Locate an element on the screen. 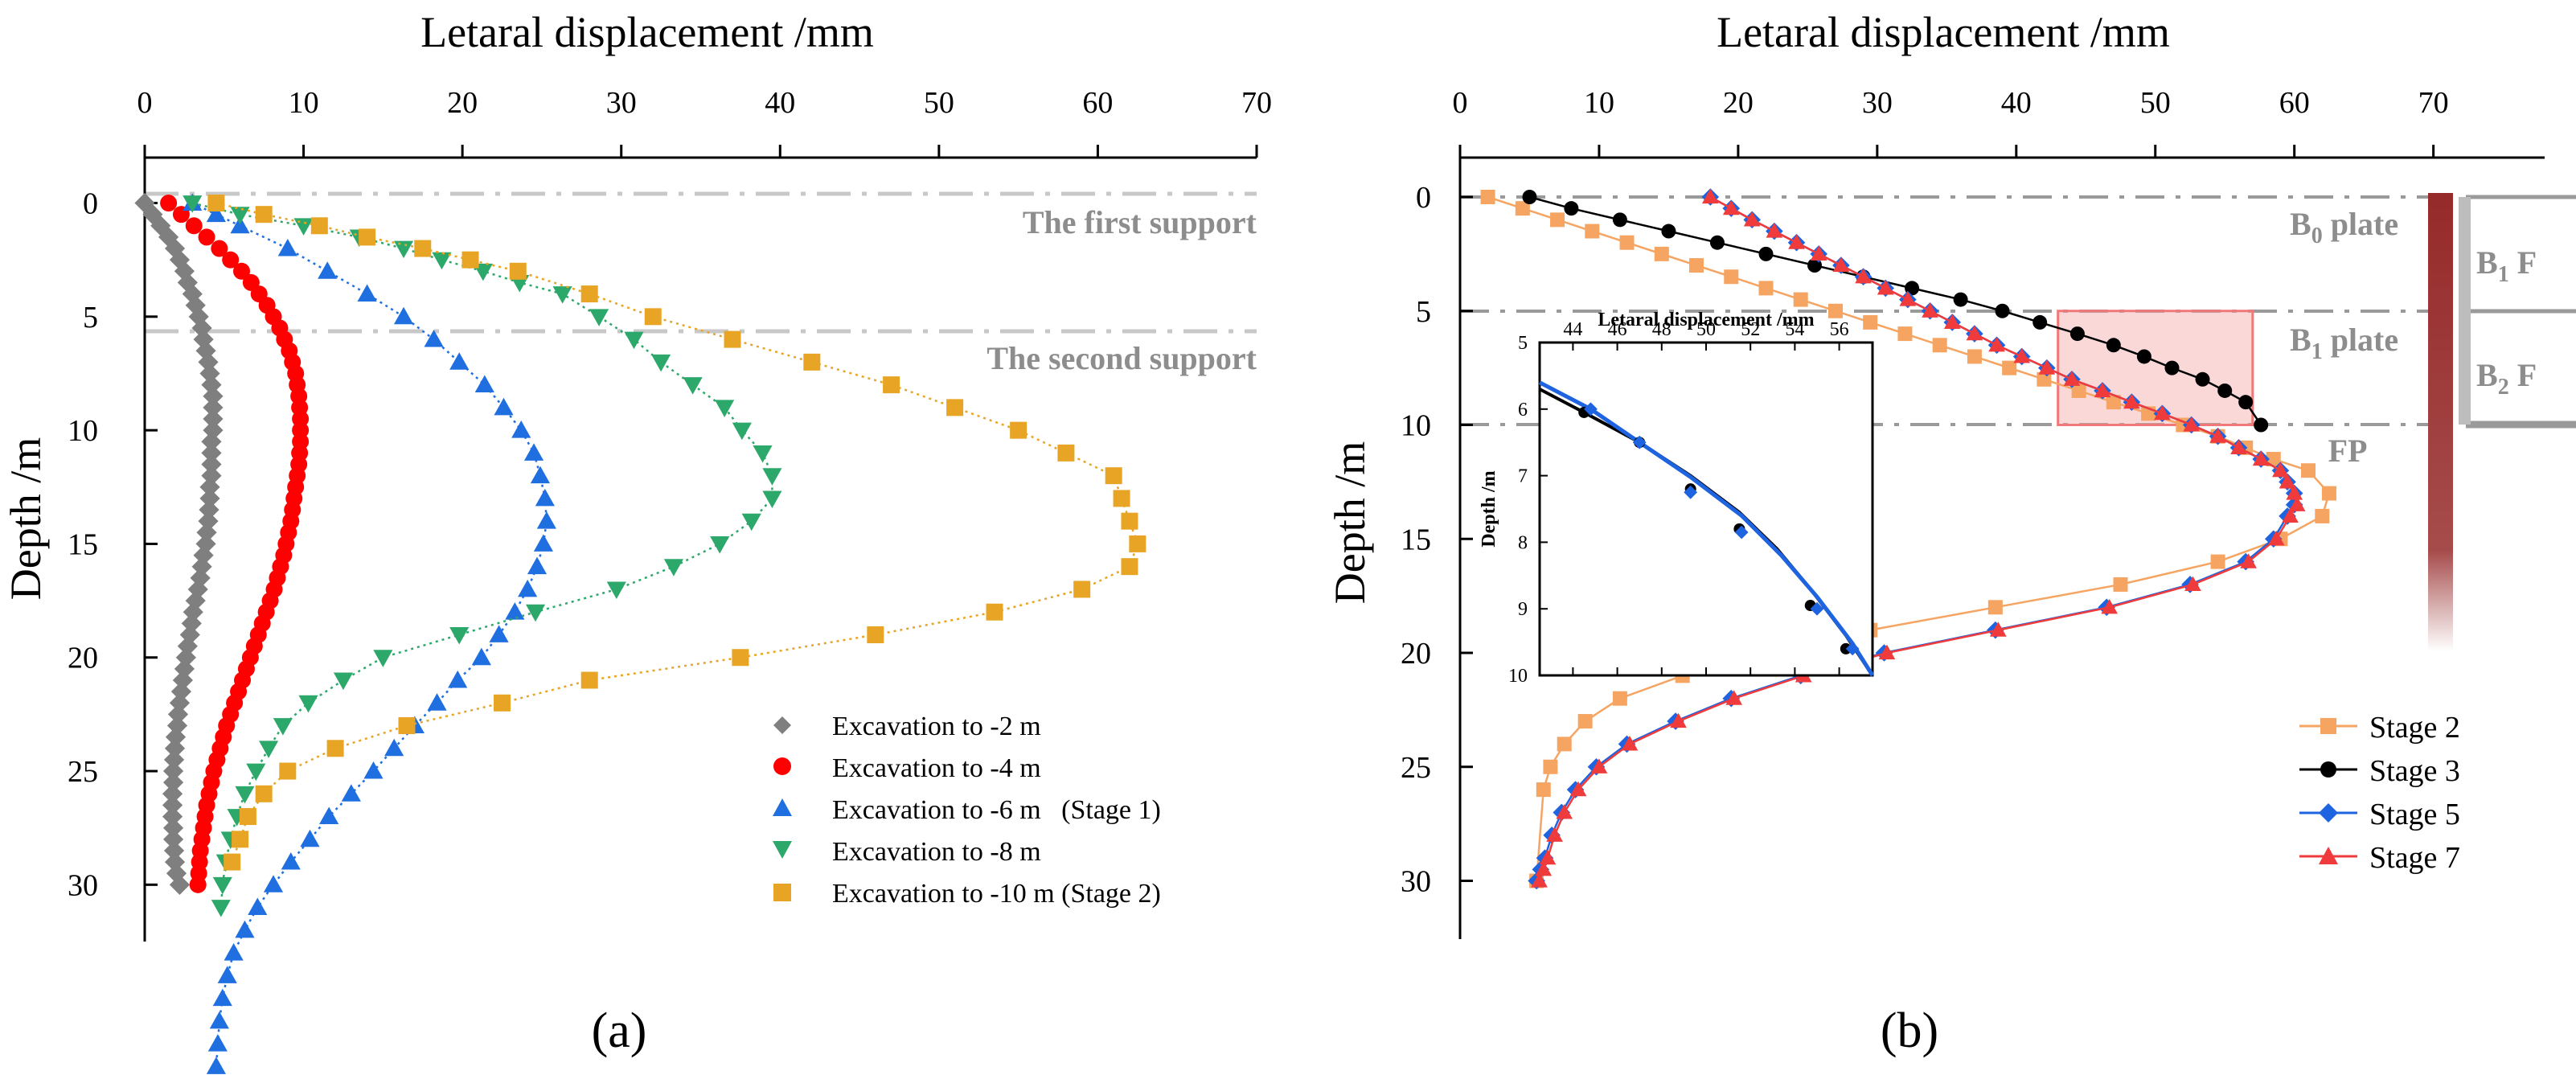 This screenshot has width=2576, height=1075. b-legend-marker-triangle is located at coordinates (2328, 855).